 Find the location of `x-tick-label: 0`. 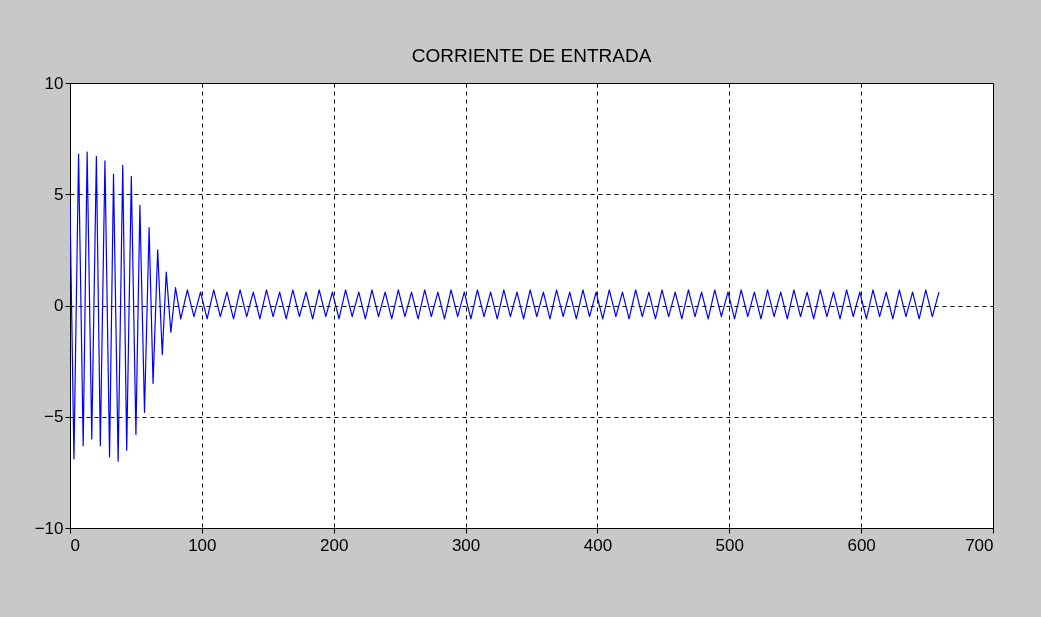

x-tick-label: 0 is located at coordinates (75, 545).